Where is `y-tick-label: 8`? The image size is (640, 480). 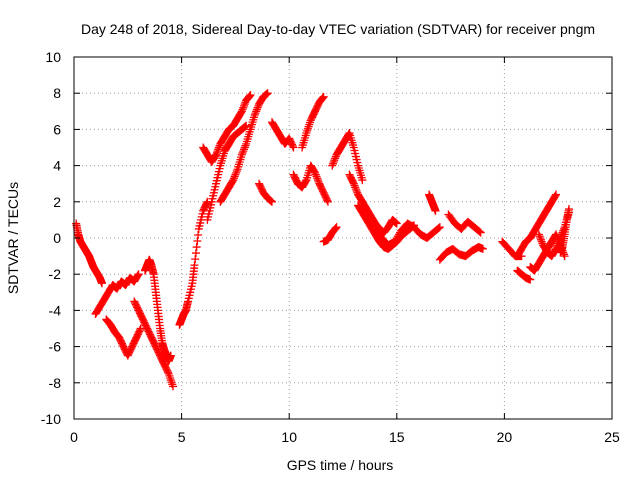 y-tick-label: 8 is located at coordinates (57, 93).